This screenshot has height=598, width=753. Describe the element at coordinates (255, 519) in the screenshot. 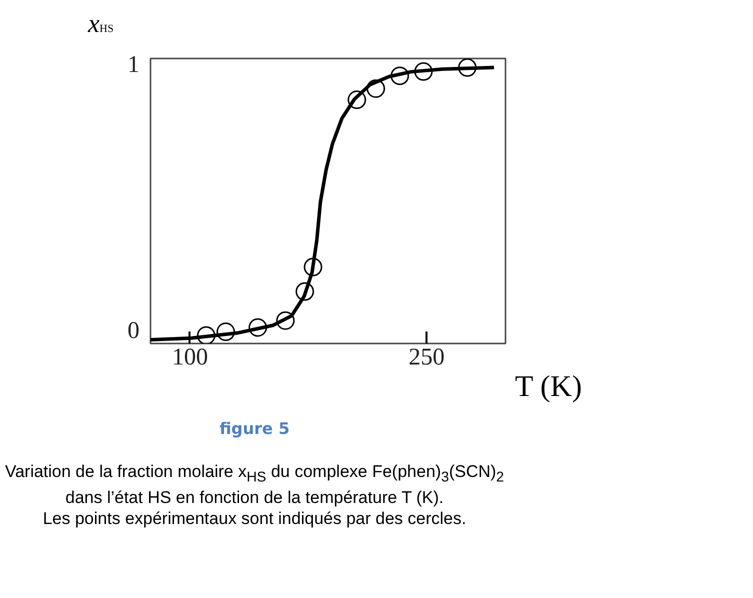

I see `text: Les points expérimentaux sont indiqués par des cercles.` at that location.